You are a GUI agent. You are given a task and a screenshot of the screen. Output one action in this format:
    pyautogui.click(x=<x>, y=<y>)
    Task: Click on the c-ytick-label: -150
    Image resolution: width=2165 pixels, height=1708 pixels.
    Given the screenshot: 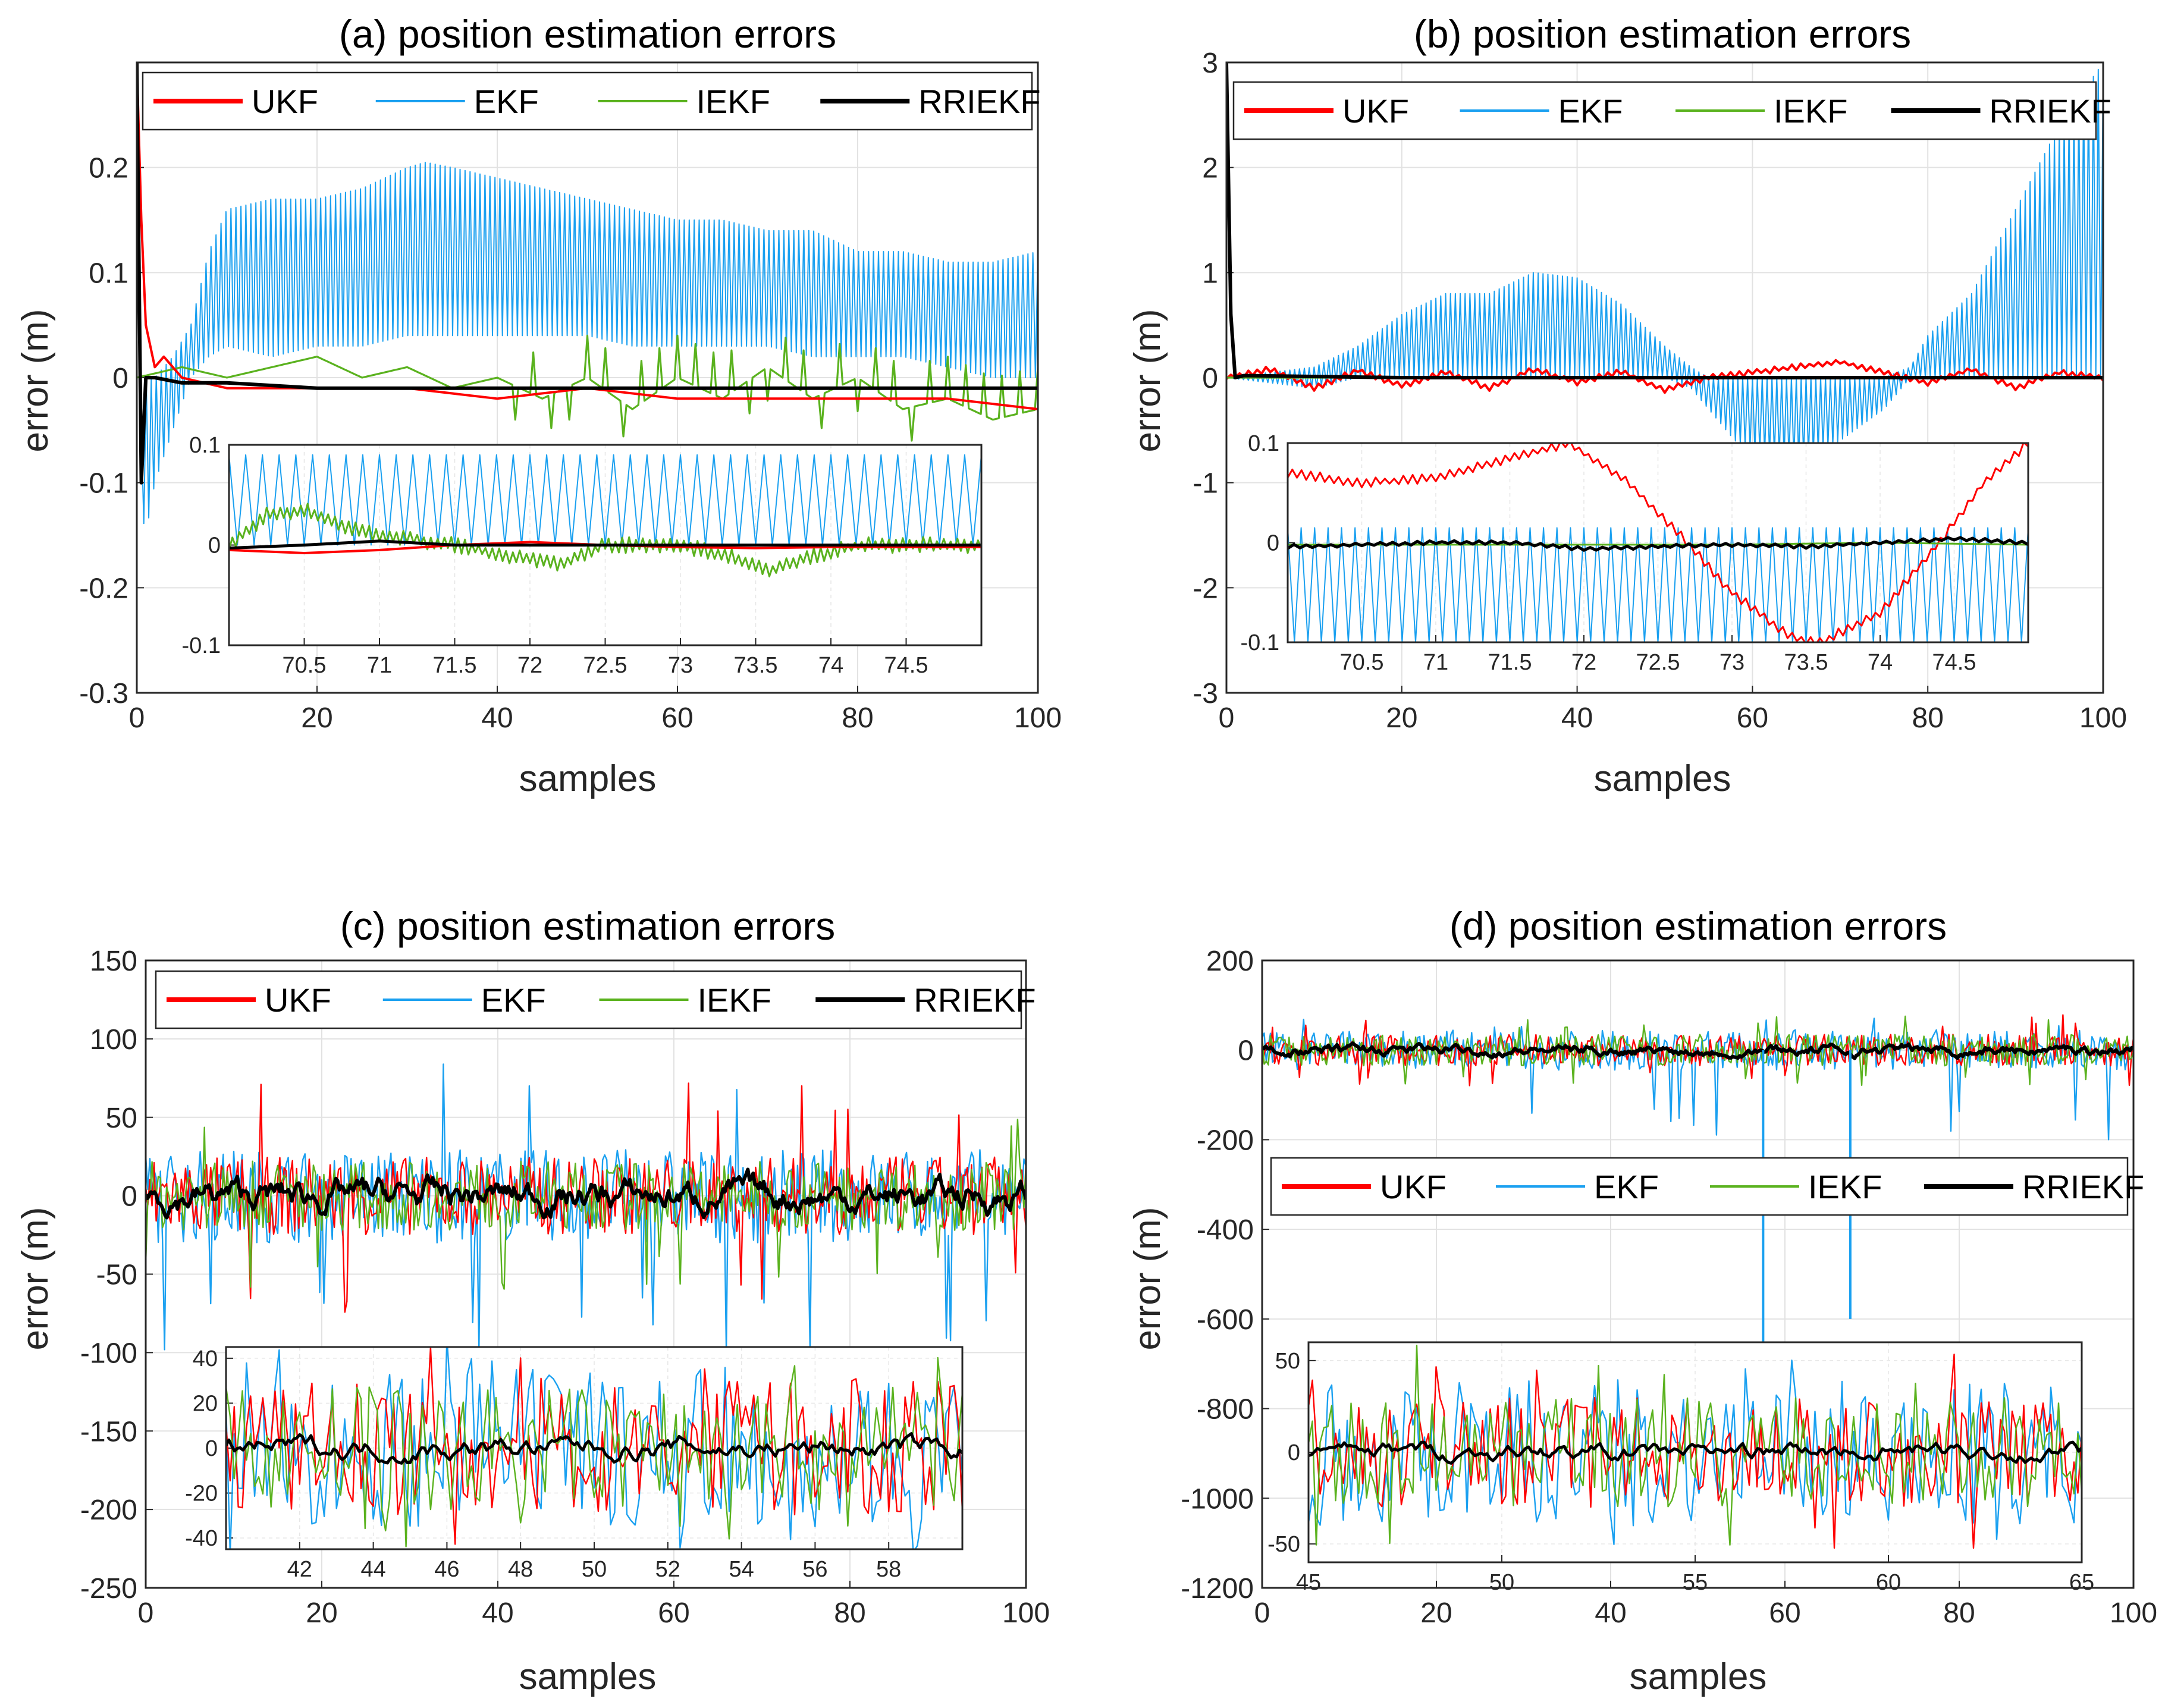 What is the action you would take?
    pyautogui.click(x=108, y=1432)
    